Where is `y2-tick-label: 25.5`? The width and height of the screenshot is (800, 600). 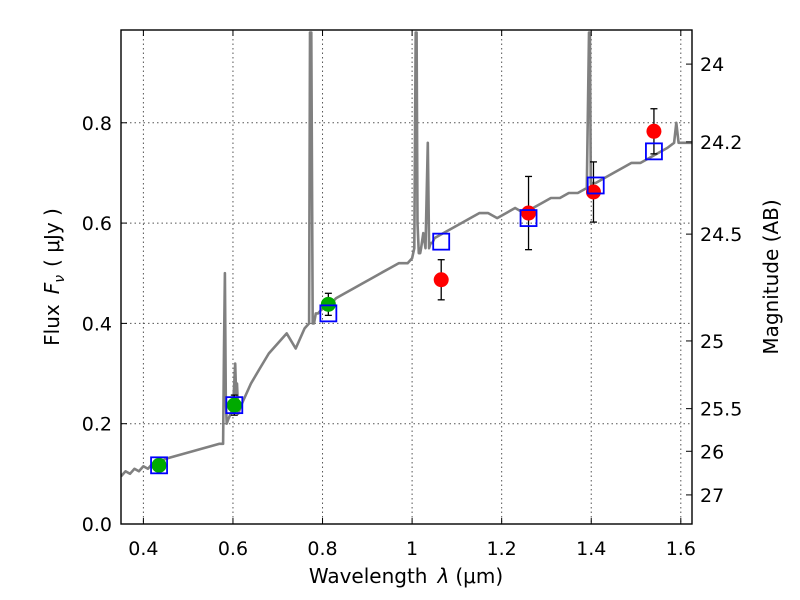
y2-tick-label: 25.5 is located at coordinates (721, 410).